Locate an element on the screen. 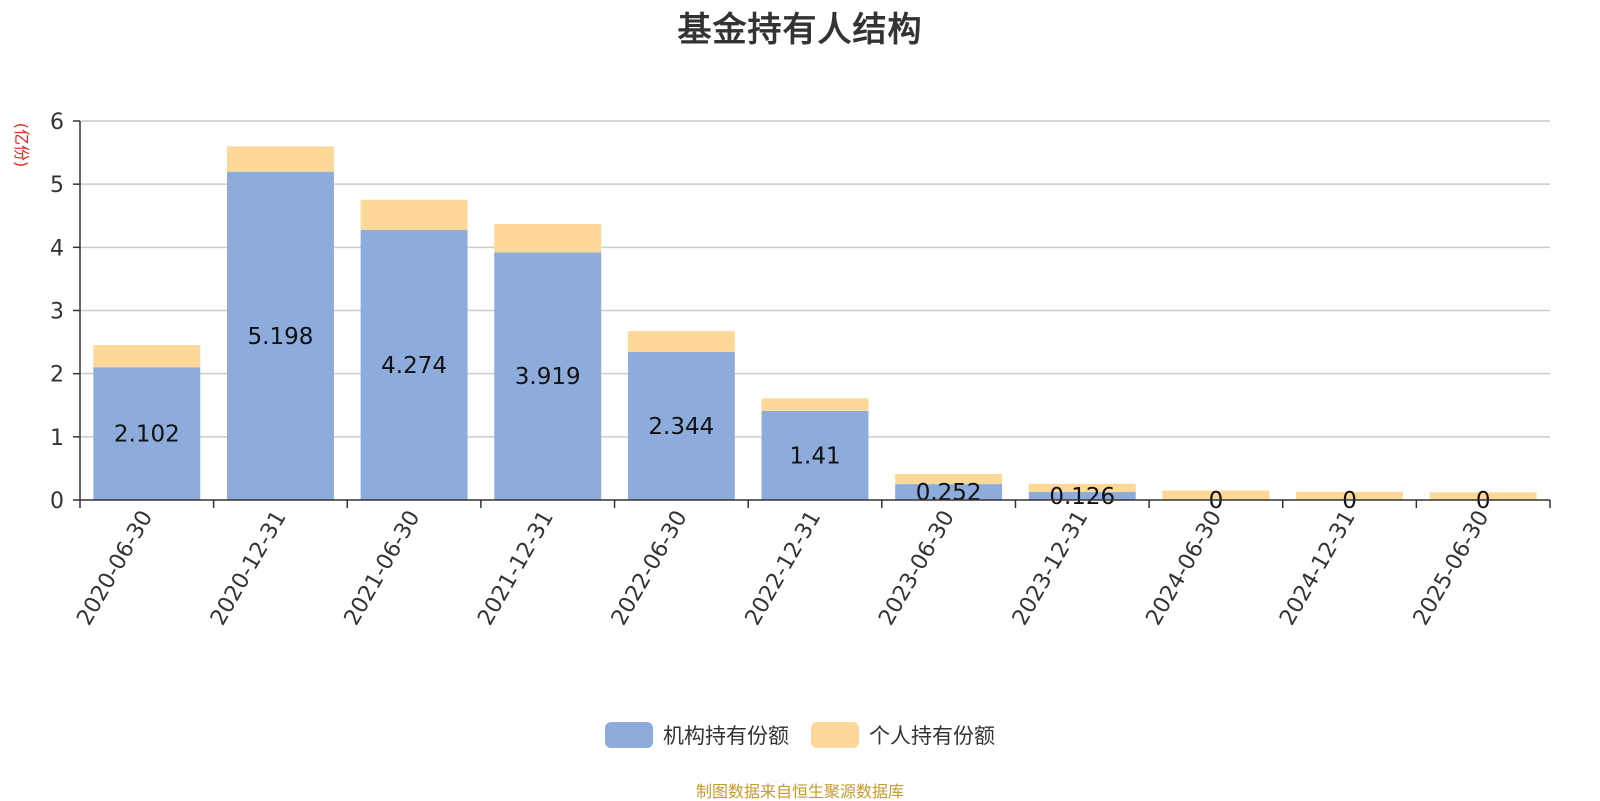 The height and width of the screenshot is (801, 1600). bar-value-label: 1.41 is located at coordinates (814, 456).